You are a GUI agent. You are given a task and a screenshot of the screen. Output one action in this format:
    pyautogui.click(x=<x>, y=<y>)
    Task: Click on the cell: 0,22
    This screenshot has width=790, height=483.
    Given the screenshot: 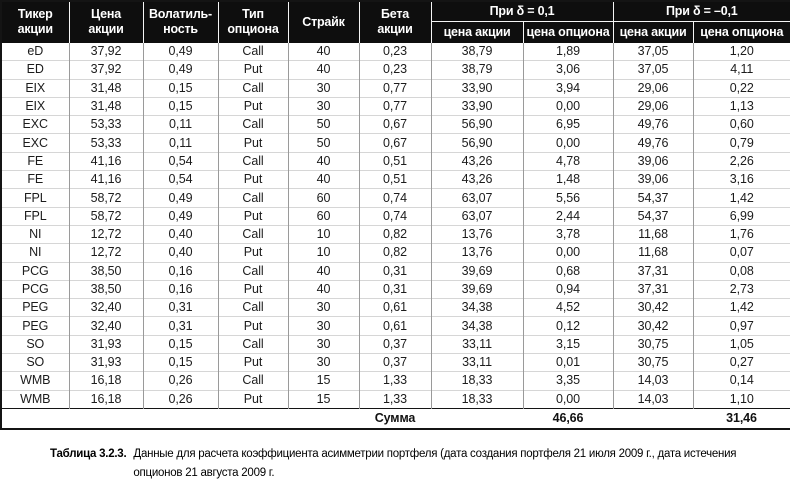 What is the action you would take?
    pyautogui.click(x=741, y=88)
    